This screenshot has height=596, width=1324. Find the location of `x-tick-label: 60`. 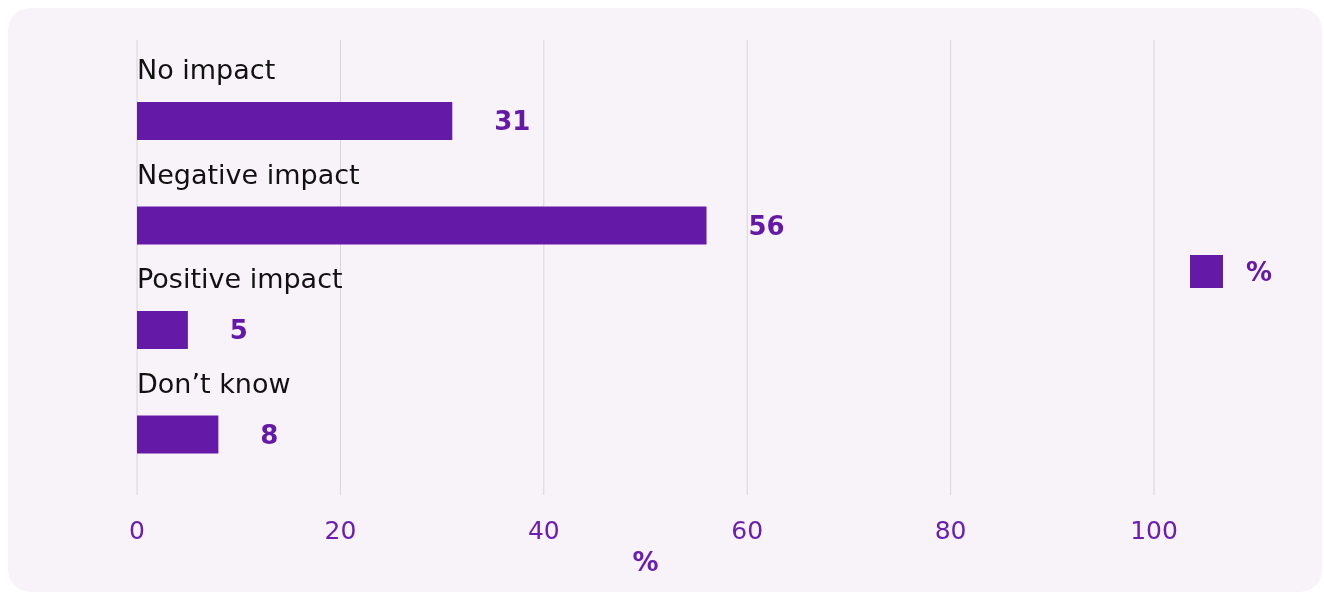

x-tick-label: 60 is located at coordinates (747, 530).